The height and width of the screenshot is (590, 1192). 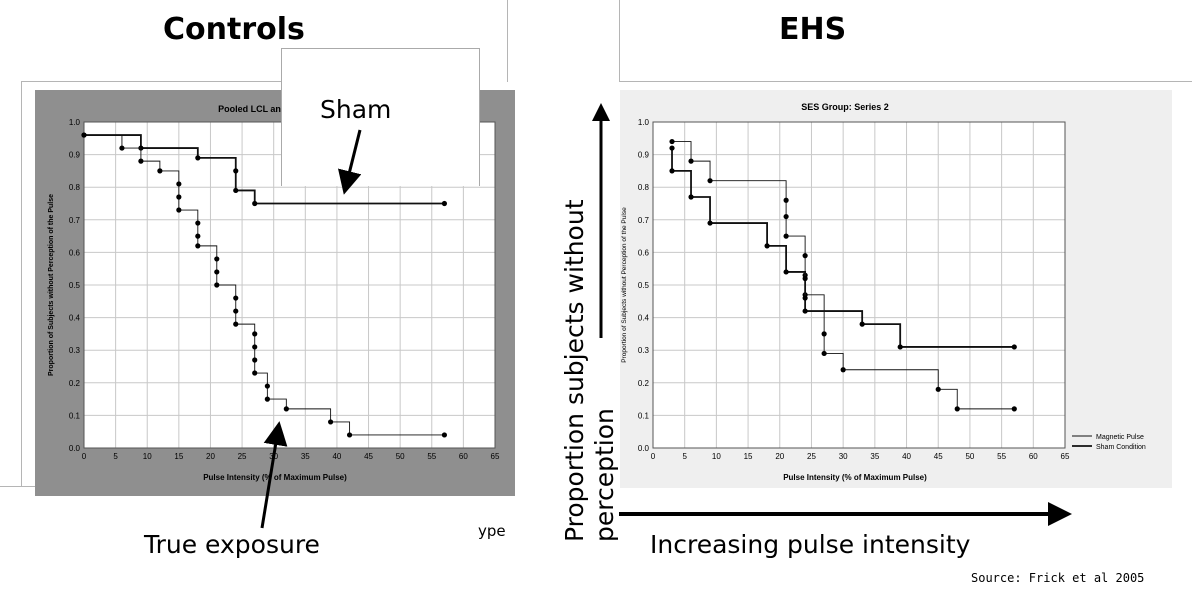 I want to click on chart-right-xtick-label: 5, so click(x=684, y=456).